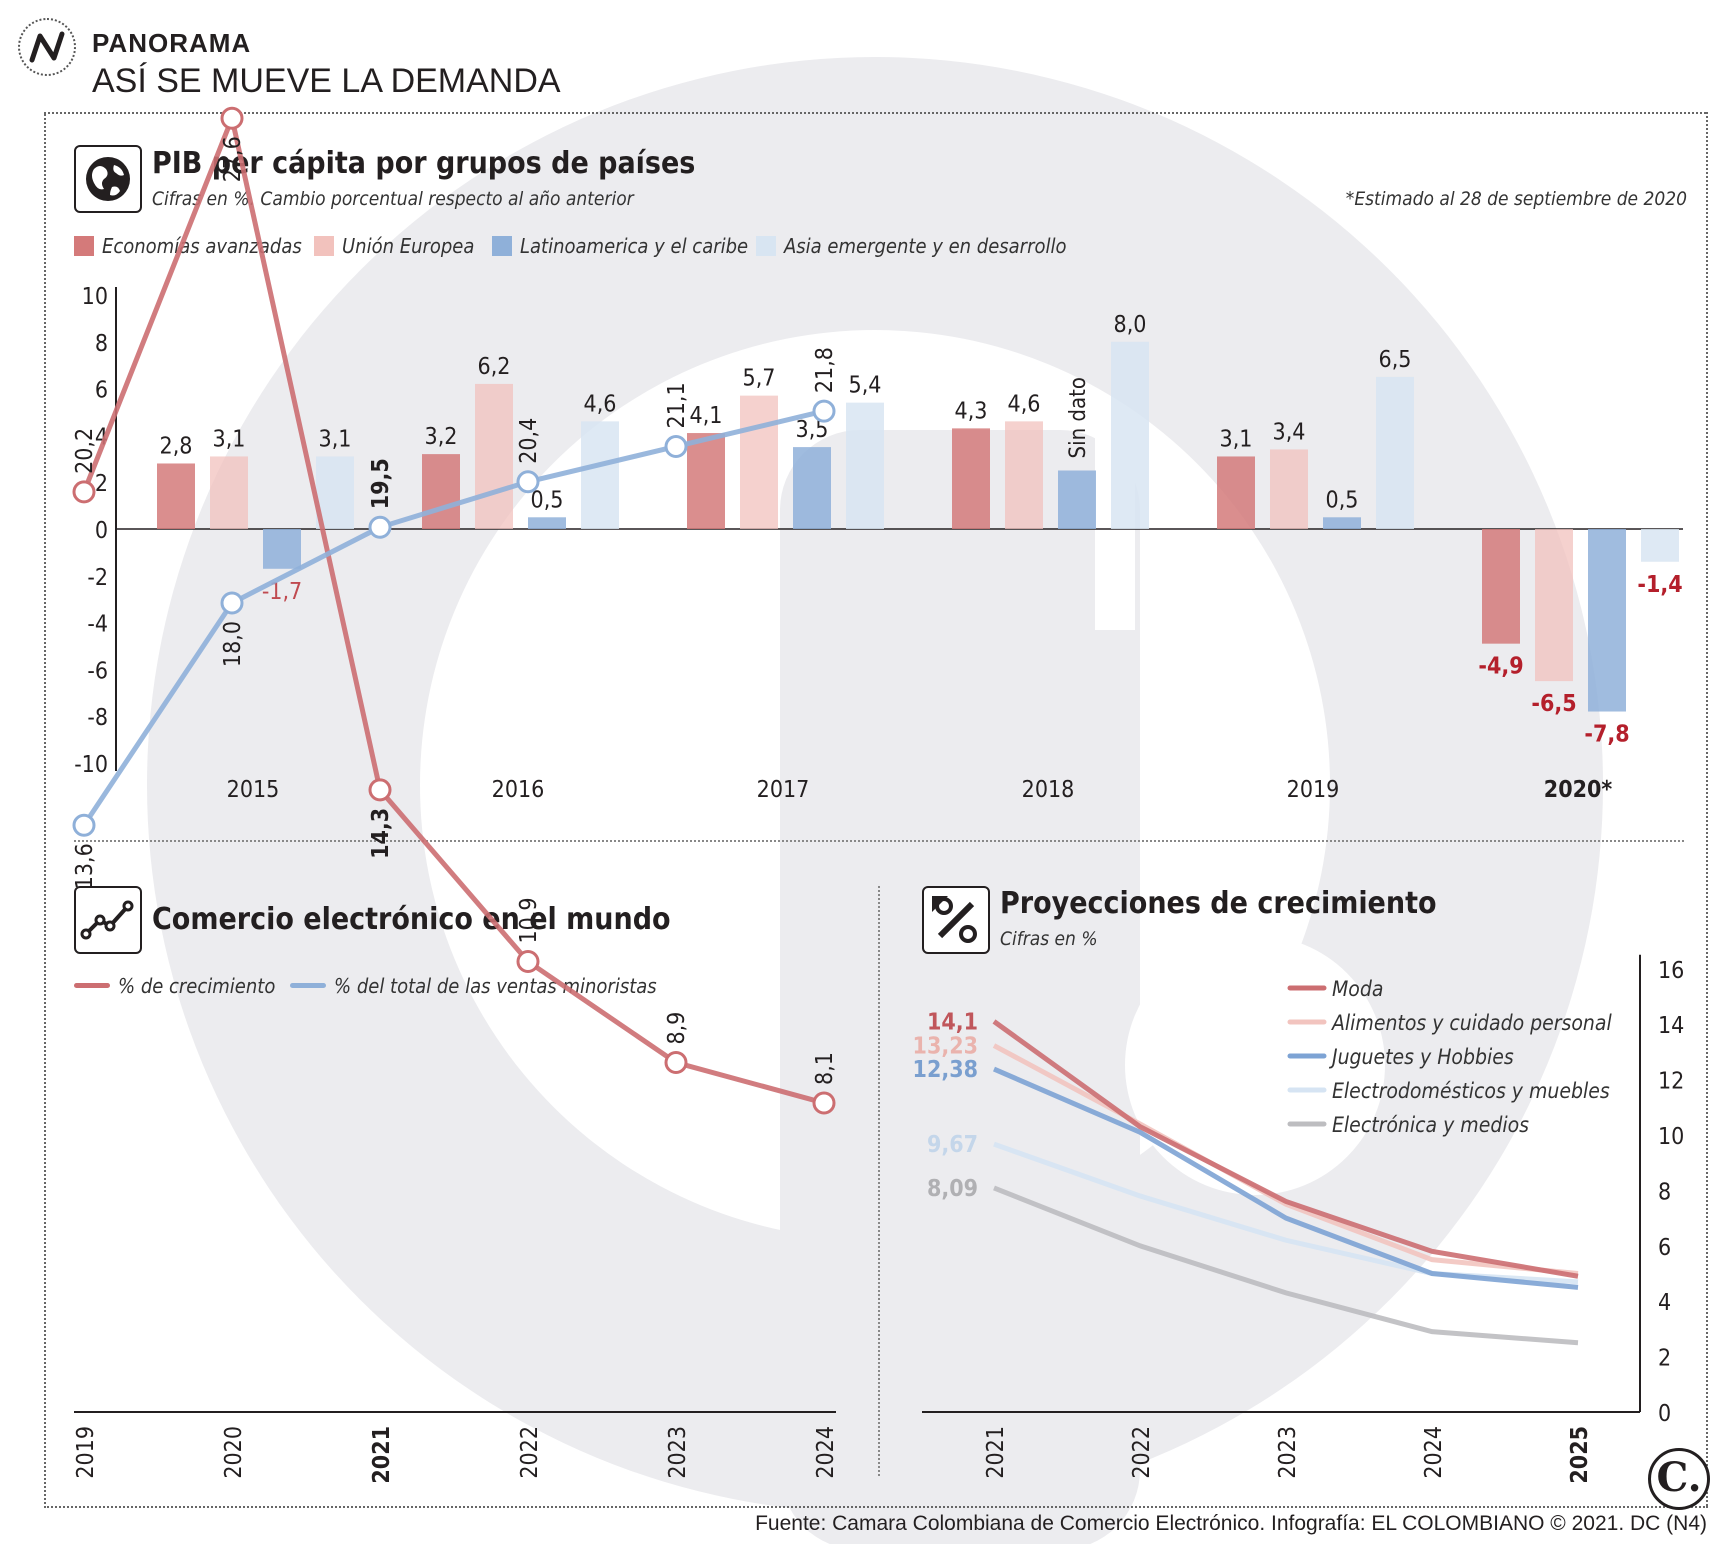  What do you see at coordinates (1553, 704) in the screenshot?
I see `bar-value-label: -6,5` at bounding box center [1553, 704].